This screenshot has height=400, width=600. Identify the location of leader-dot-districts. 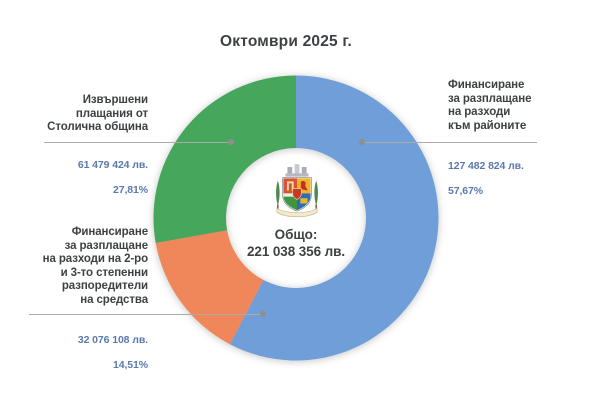
(362, 142).